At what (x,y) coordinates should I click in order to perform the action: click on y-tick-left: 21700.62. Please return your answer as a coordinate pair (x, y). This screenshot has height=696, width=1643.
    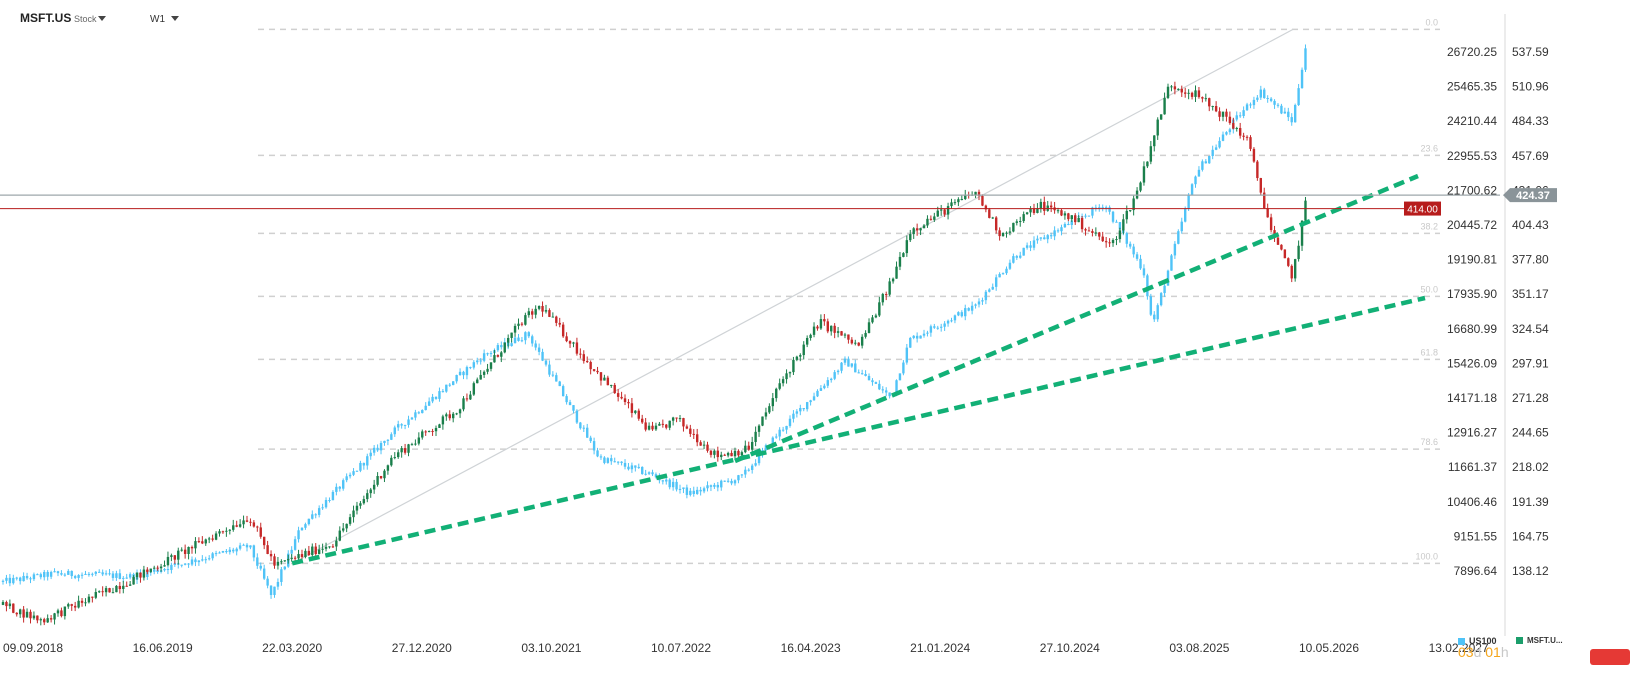
    Looking at the image, I should click on (1472, 190).